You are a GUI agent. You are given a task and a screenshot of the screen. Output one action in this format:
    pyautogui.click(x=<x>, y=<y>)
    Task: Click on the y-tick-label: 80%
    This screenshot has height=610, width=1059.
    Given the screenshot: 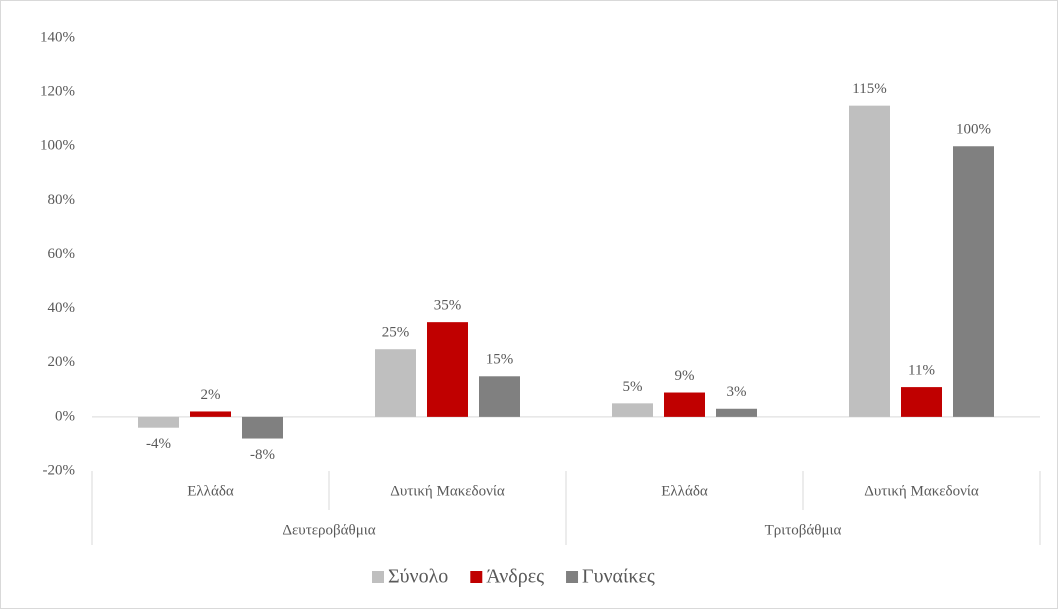 What is the action you would take?
    pyautogui.click(x=62, y=200)
    